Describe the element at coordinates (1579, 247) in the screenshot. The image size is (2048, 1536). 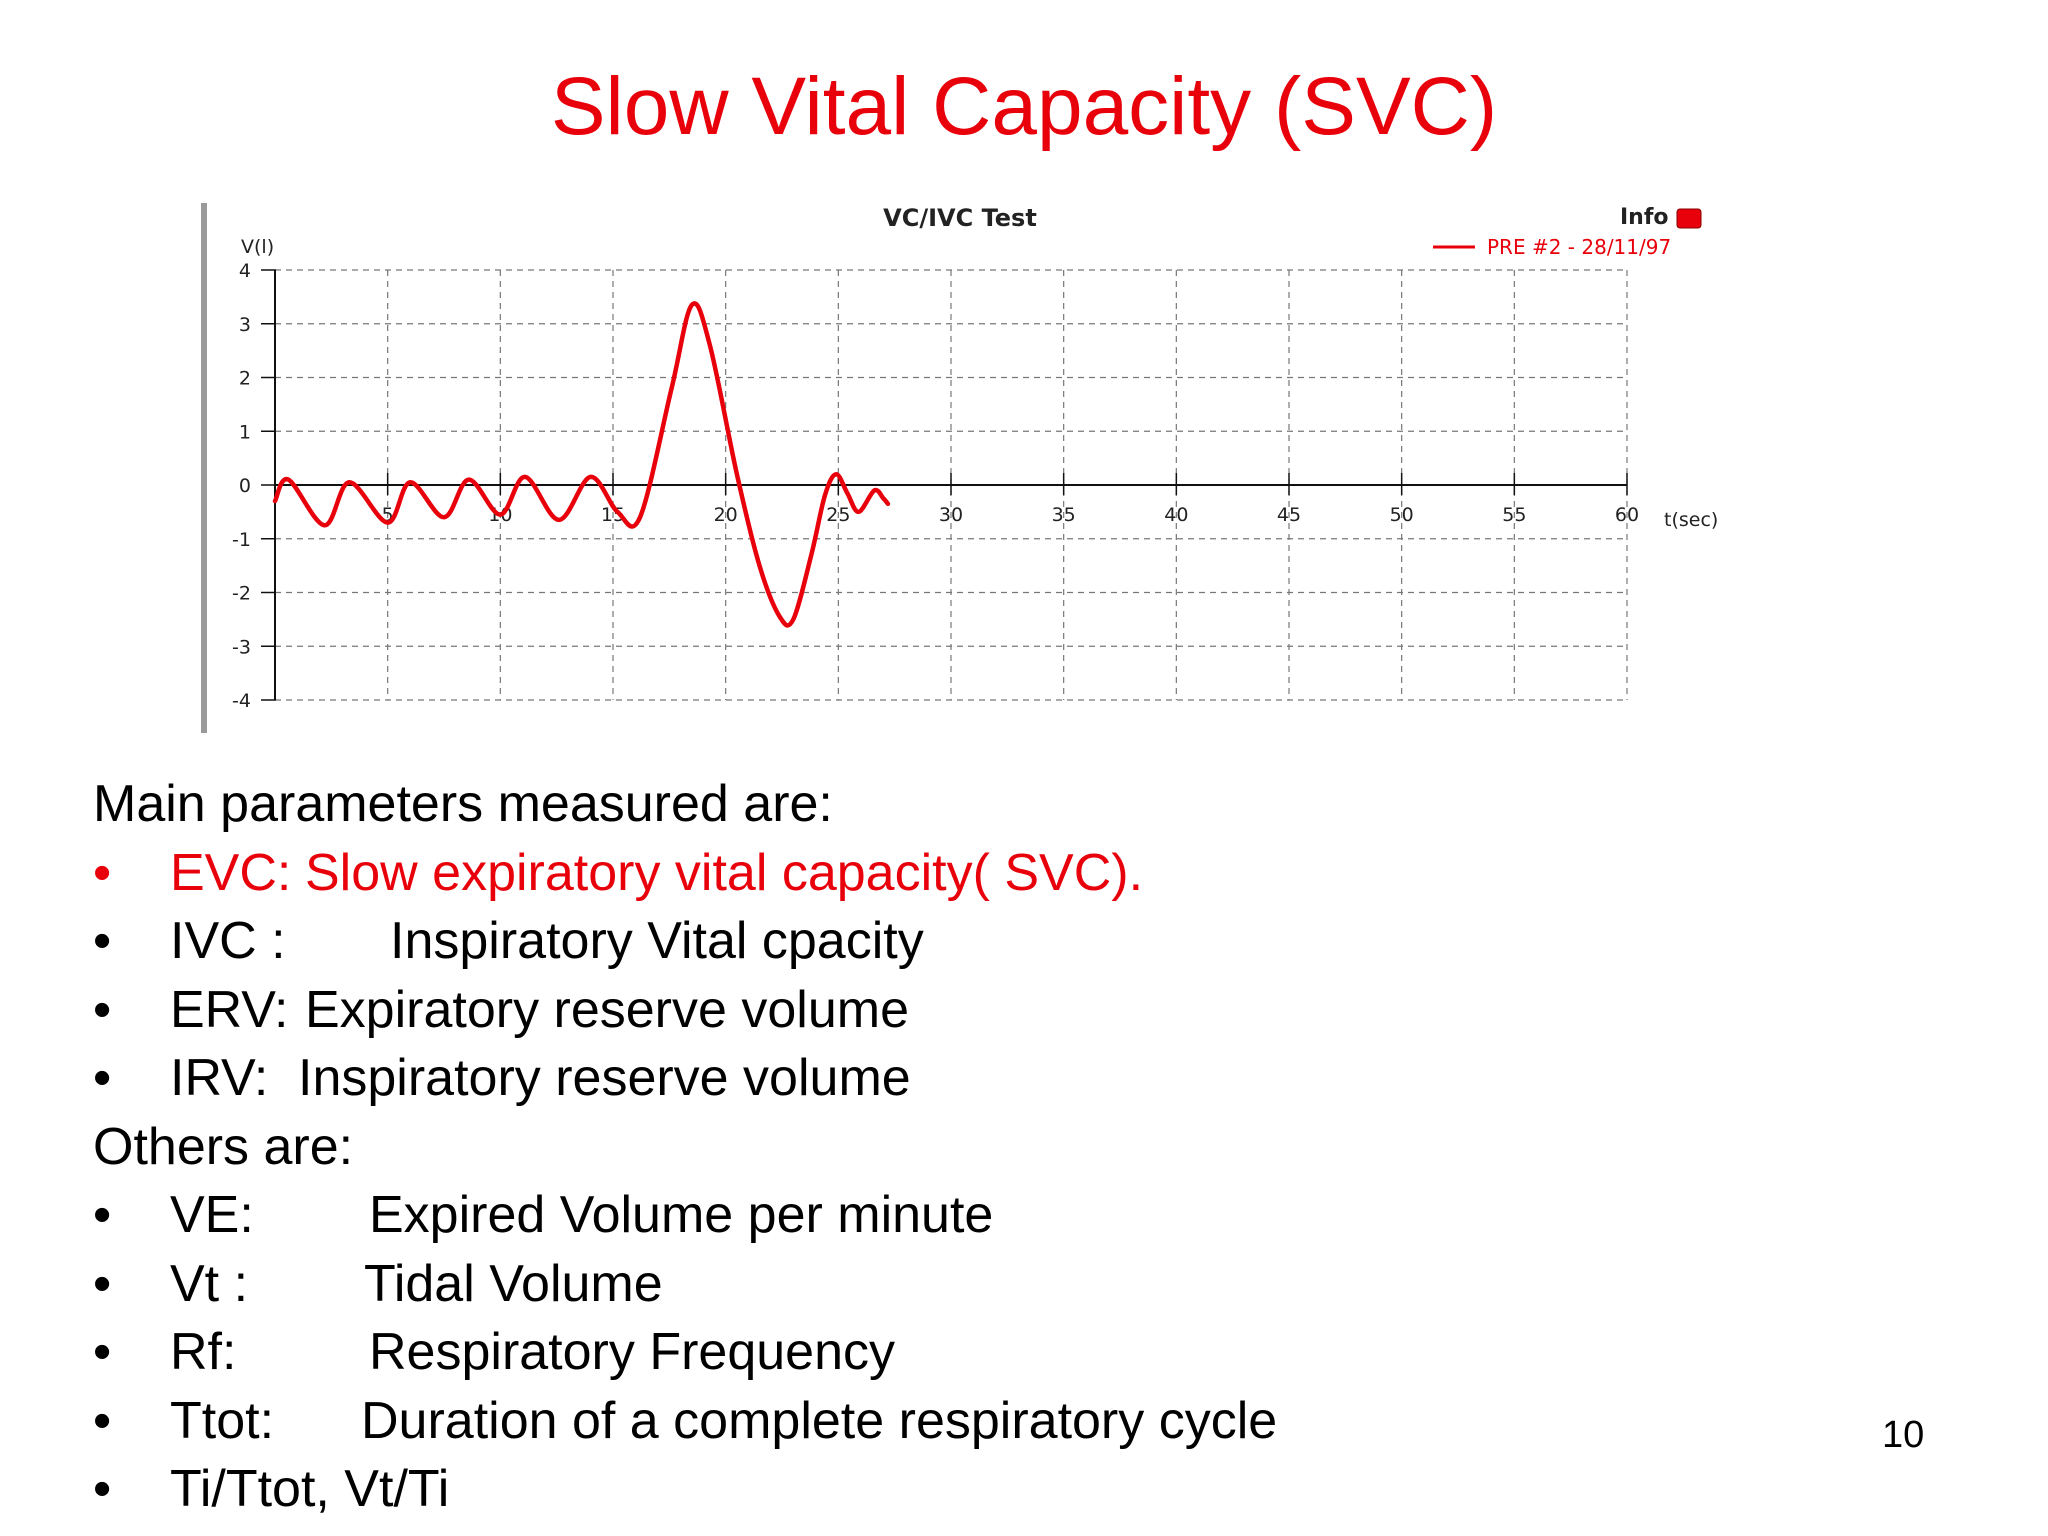
I see `legend-label: PRE #2 - 28/11/97` at that location.